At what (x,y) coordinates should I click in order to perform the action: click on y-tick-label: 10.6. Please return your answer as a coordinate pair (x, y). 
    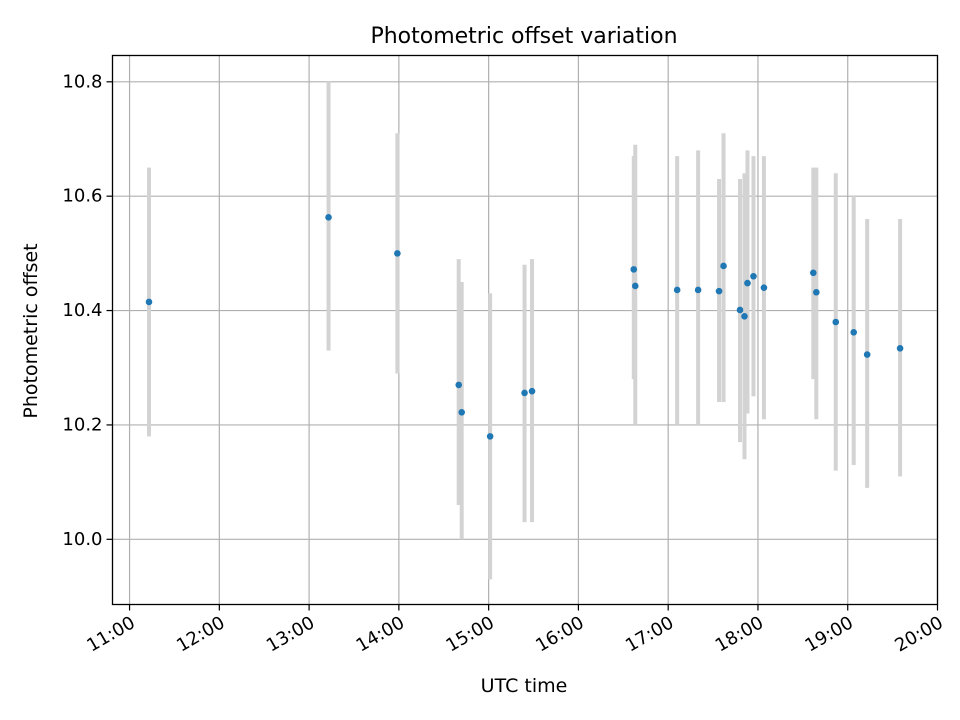
    Looking at the image, I should click on (82, 196).